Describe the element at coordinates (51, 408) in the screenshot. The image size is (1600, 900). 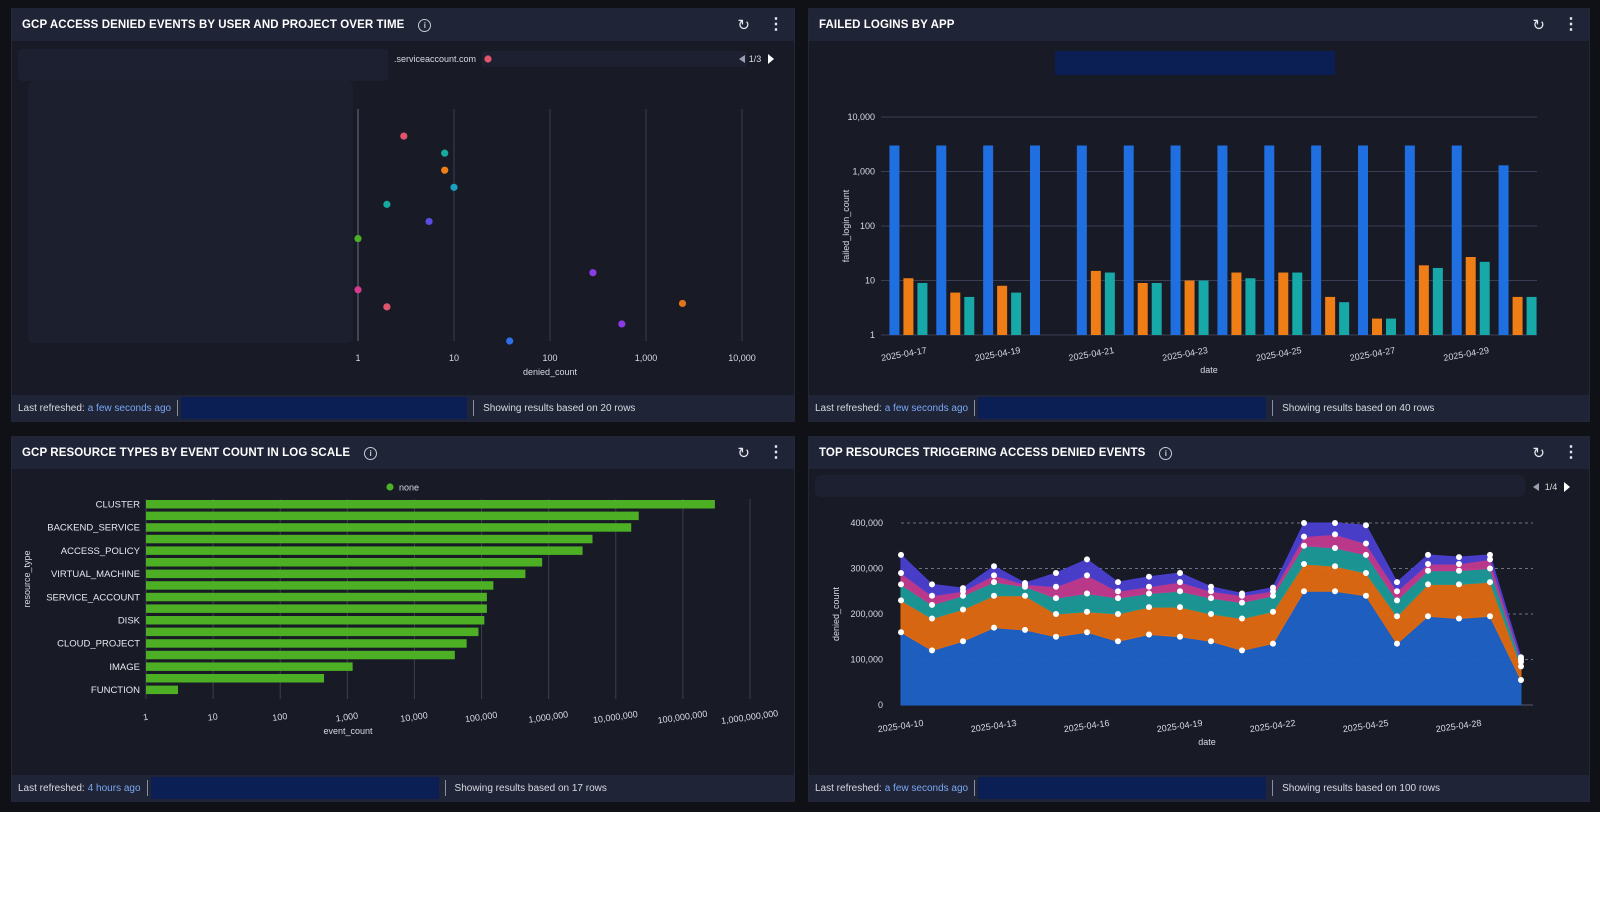
I see `last-refreshed-label: Last refreshed:` at that location.